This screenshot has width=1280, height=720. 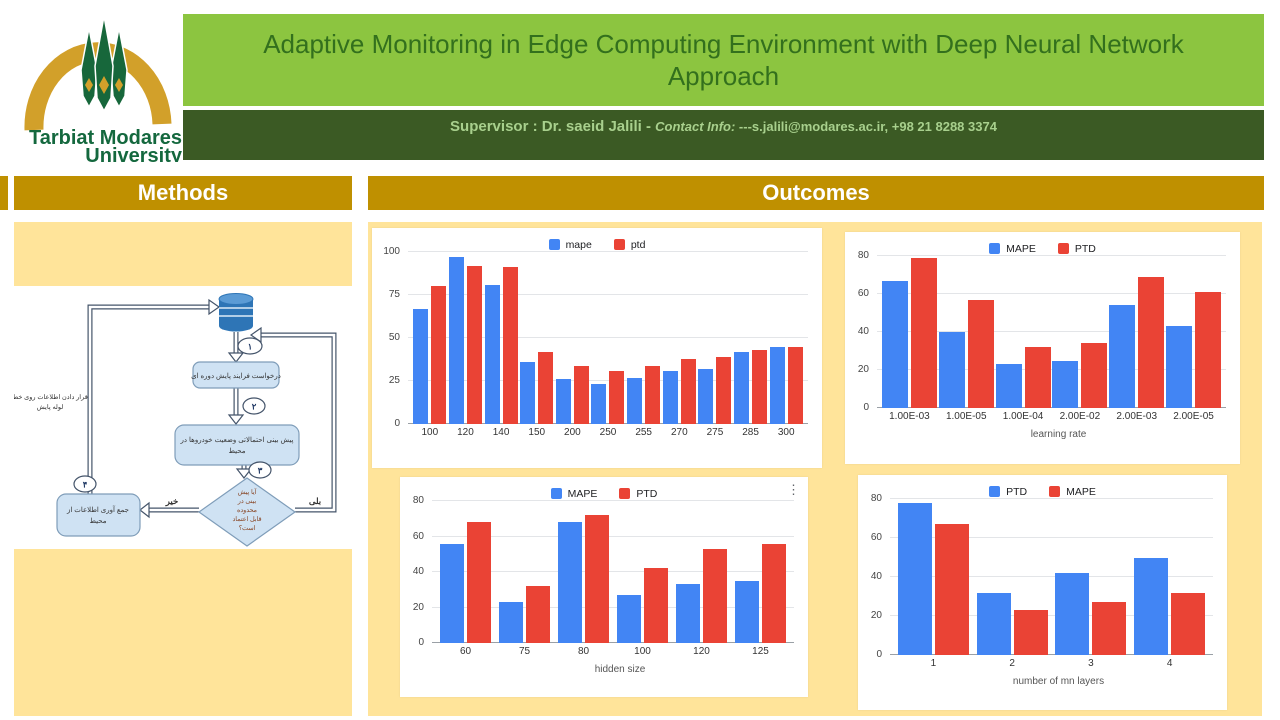 I want to click on flow-diamond-line2: بینی در, so click(x=247, y=501).